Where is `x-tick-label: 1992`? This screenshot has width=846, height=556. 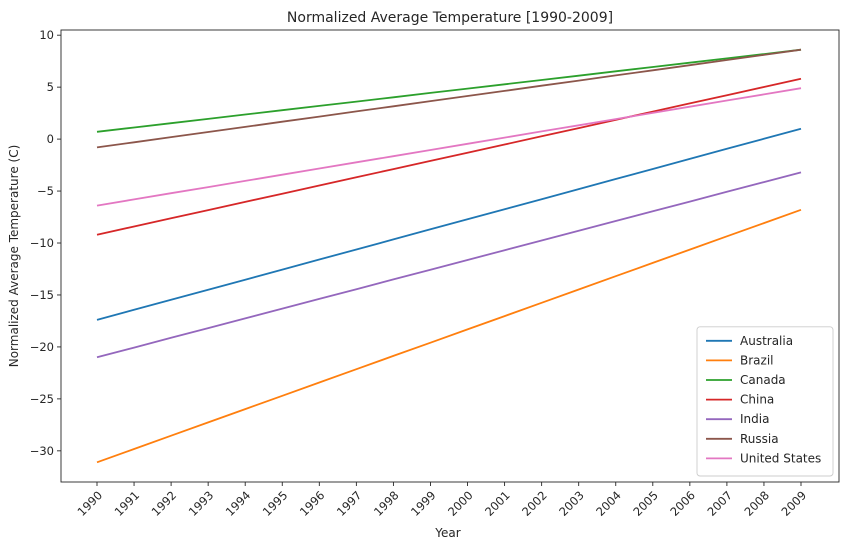 x-tick-label: 1992 is located at coordinates (164, 503).